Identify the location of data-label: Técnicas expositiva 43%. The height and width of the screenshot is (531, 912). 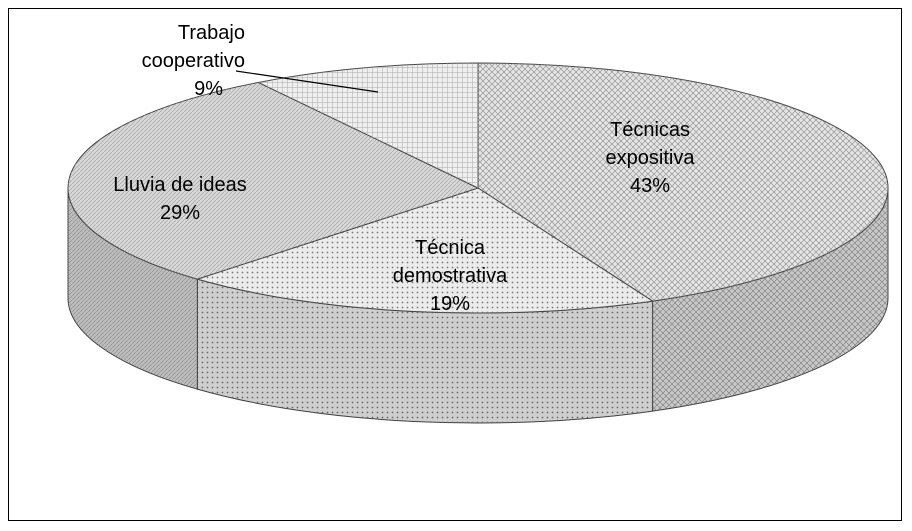
(650, 158).